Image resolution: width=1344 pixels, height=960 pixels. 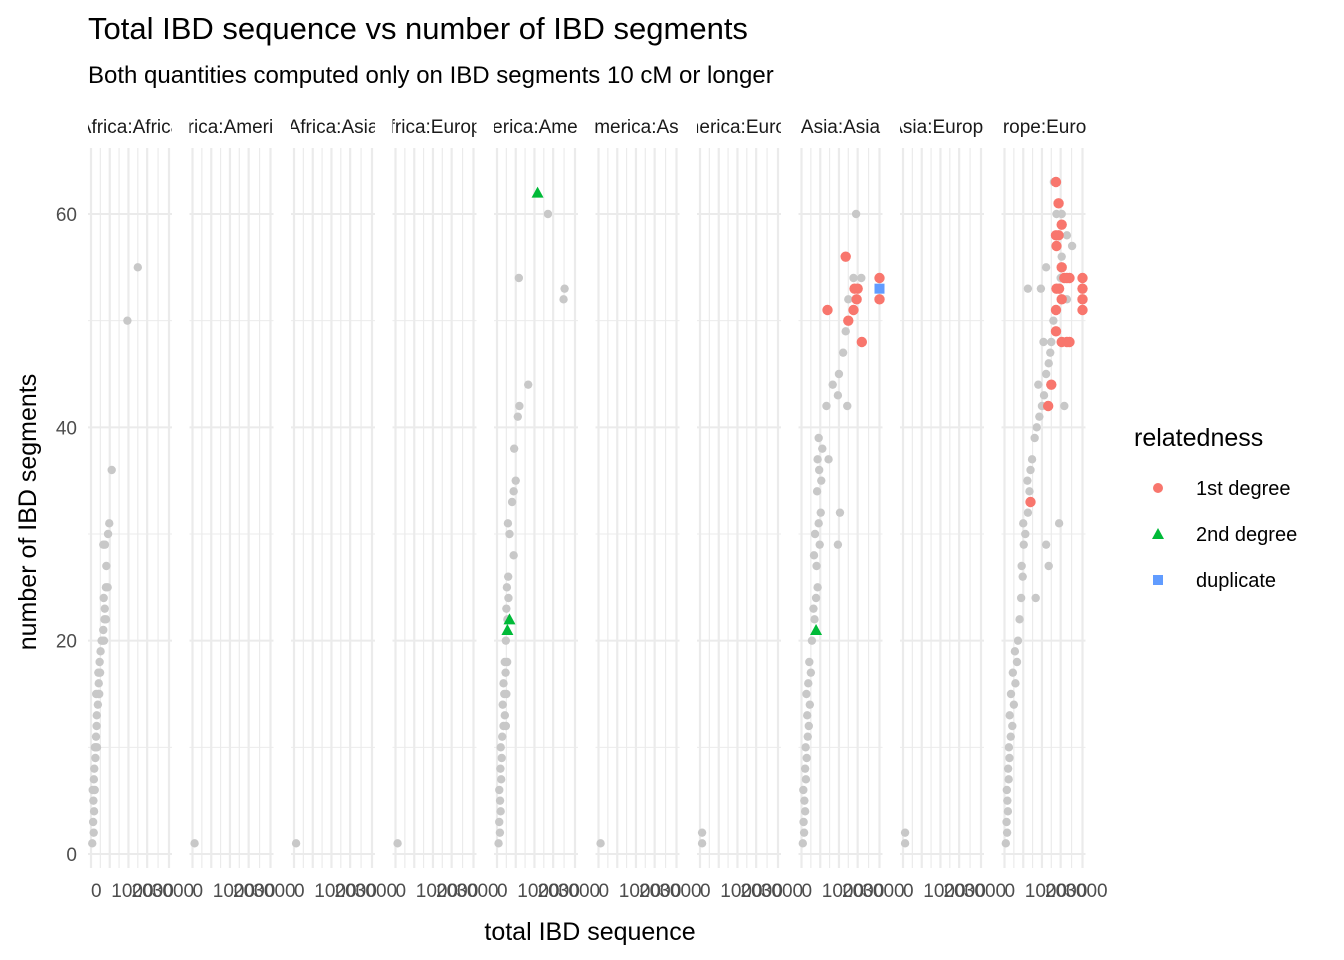 I want to click on data-point-duplicate, so click(x=879, y=288).